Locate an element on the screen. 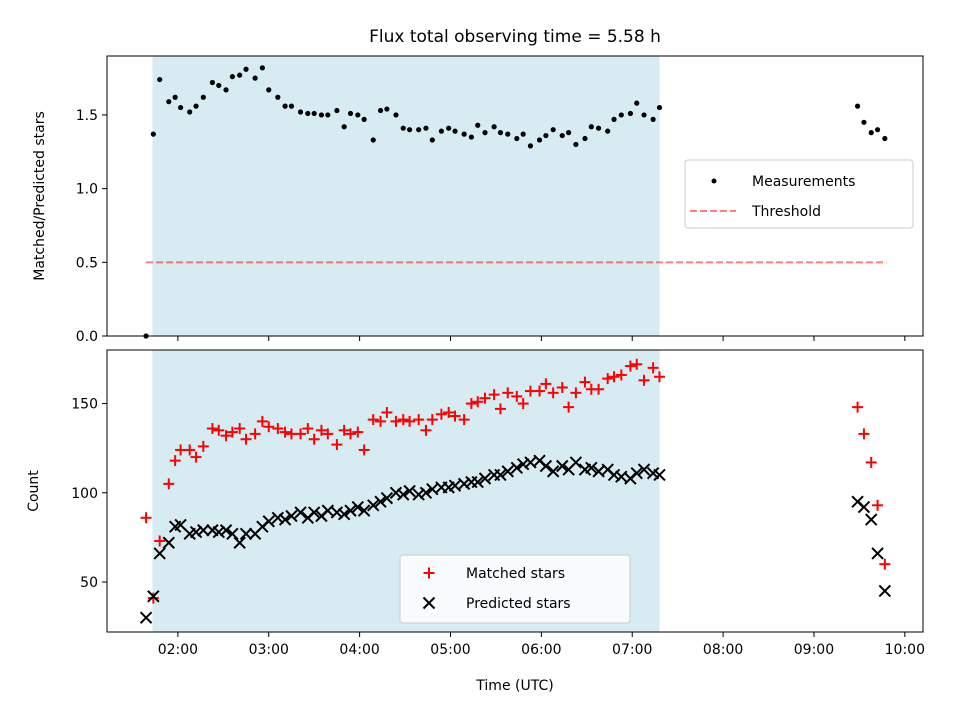 The image size is (960, 720). legend-x is located at coordinates (429, 603).